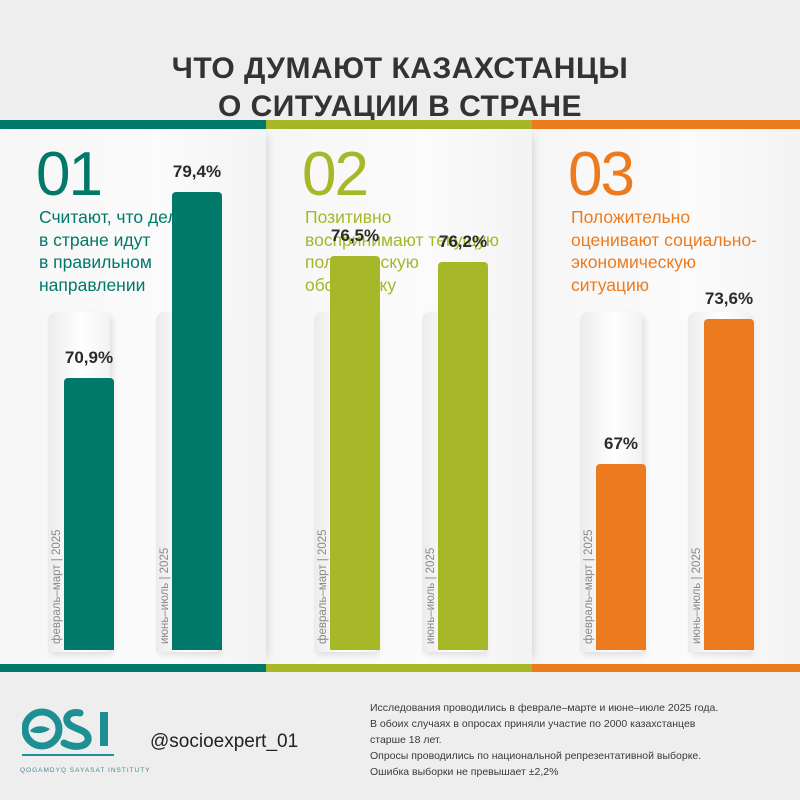 This screenshot has width=800, height=800. What do you see at coordinates (89, 358) in the screenshot?
I see `value-label: 70,9%` at bounding box center [89, 358].